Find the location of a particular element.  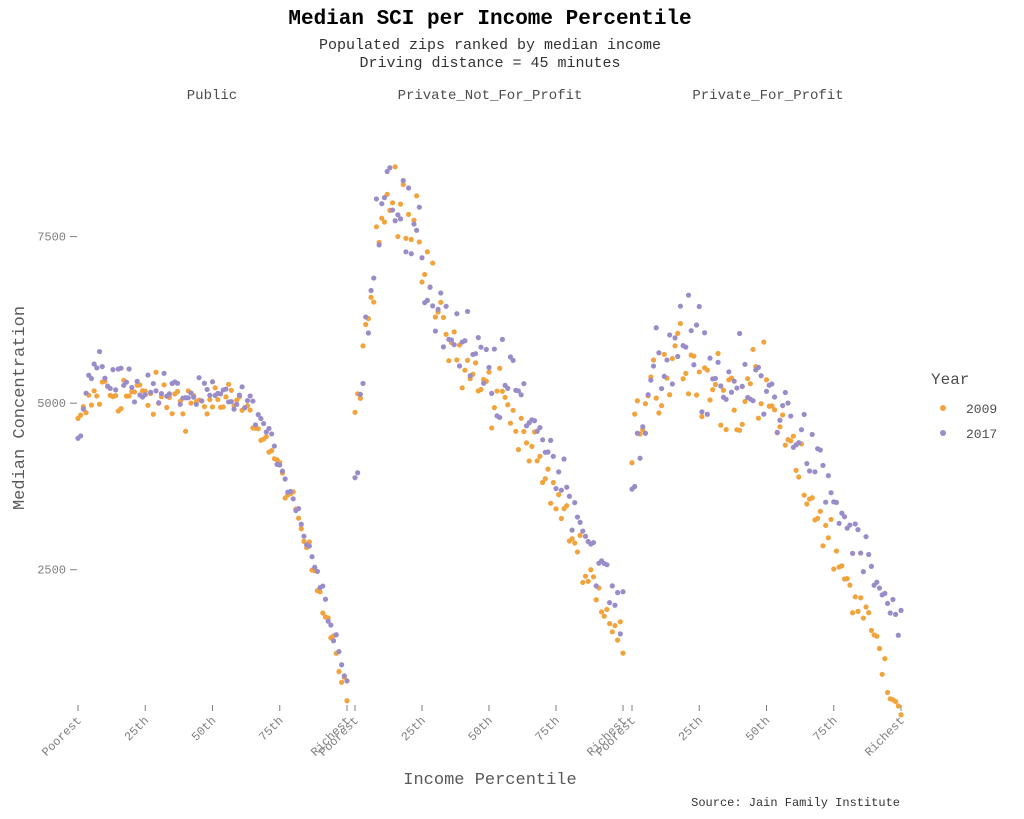

x-axis-title: Income Percentile is located at coordinates (489, 780).